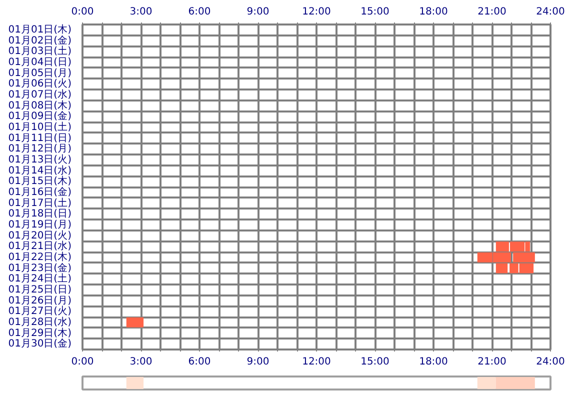 The height and width of the screenshot is (400, 570). I want to click on y-tick-label: 01月14日(水), so click(40, 170).